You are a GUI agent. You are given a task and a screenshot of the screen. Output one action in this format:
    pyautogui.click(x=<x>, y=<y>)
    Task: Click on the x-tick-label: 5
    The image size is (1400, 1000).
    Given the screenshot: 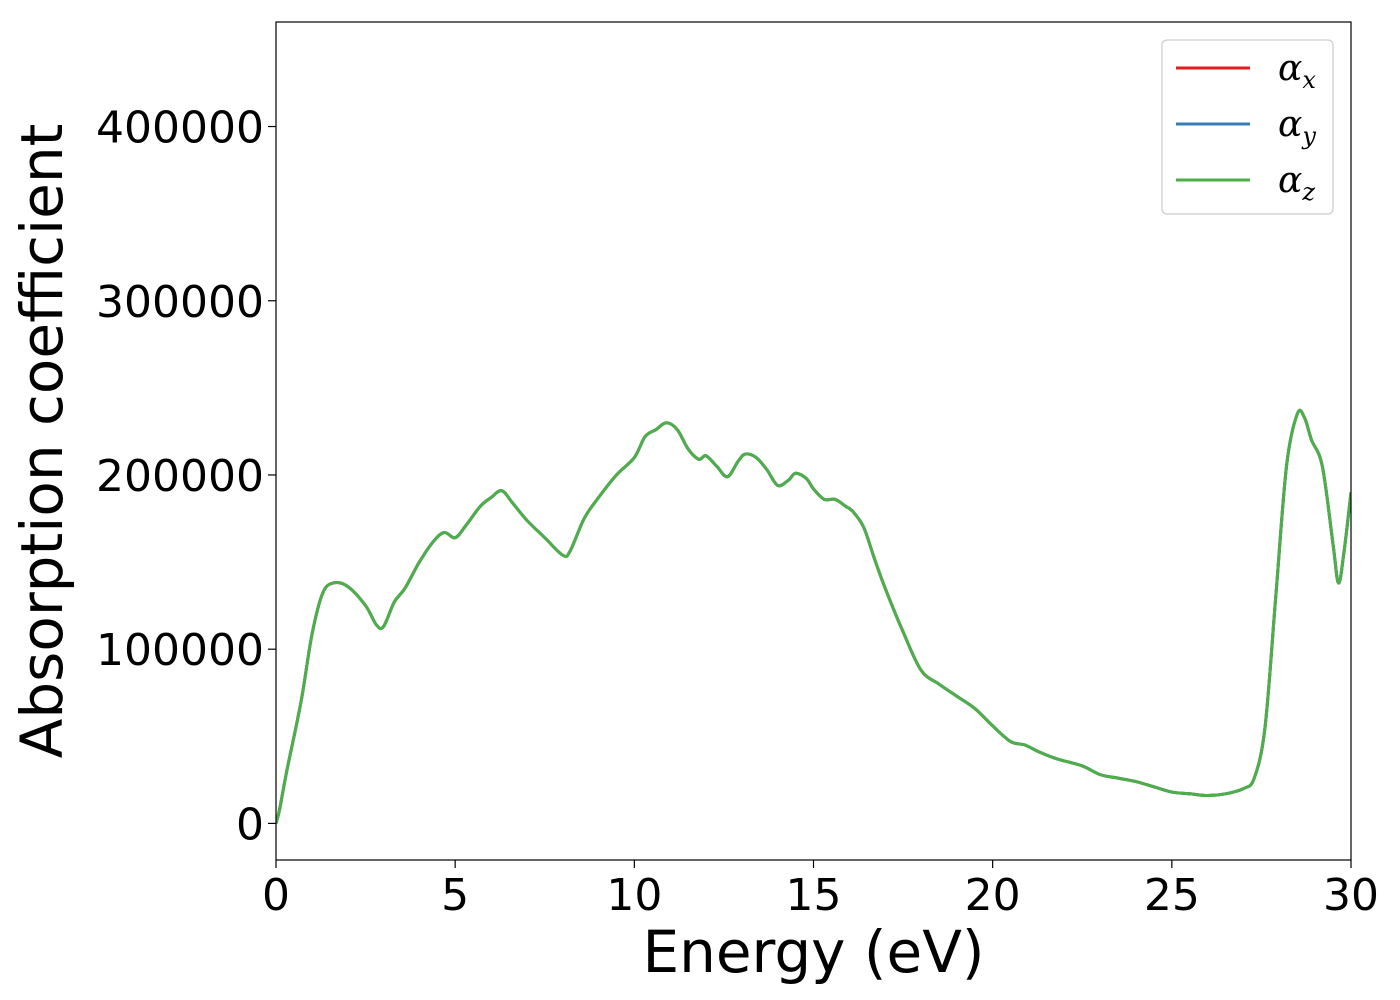 What is the action you would take?
    pyautogui.click(x=455, y=895)
    